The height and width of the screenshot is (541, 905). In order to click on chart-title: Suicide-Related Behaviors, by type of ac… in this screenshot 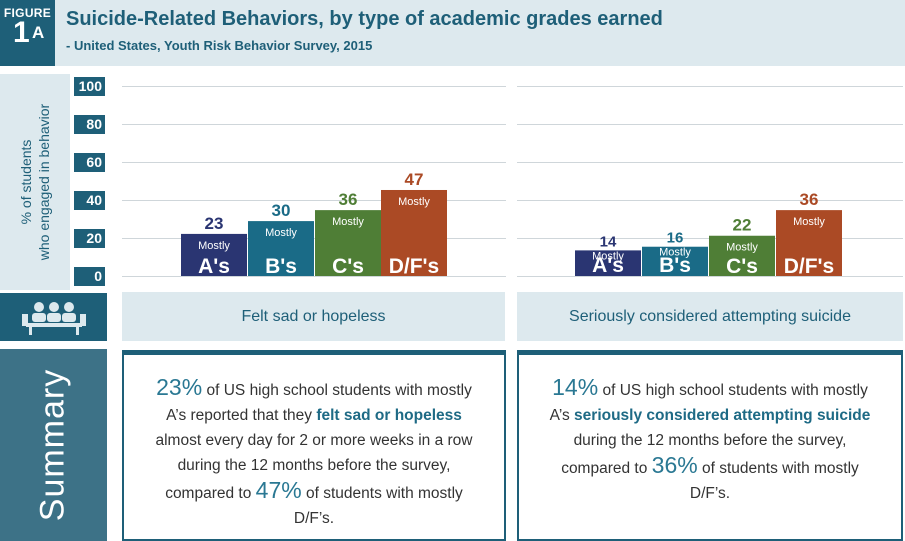, I will do `click(364, 19)`.